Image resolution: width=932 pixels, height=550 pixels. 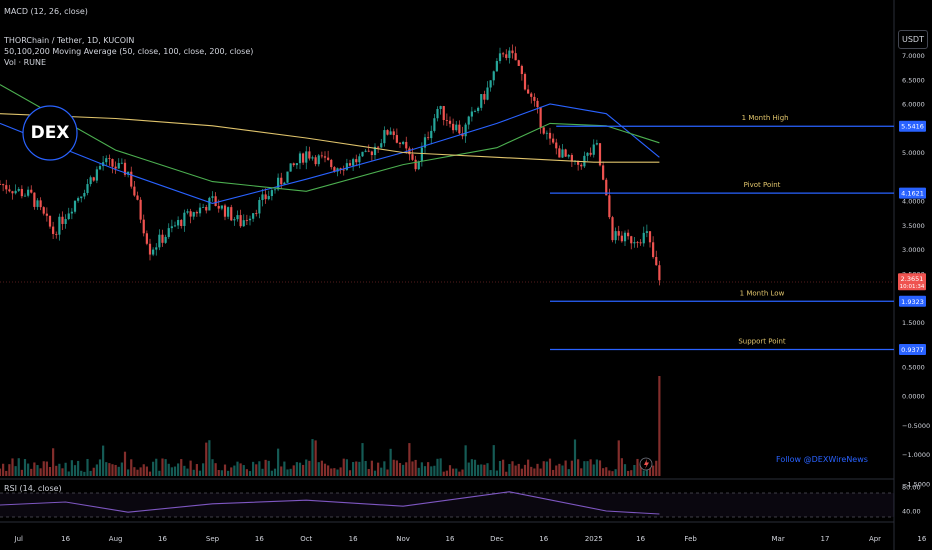 I want to click on time-tick-label: Feb, so click(x=690, y=539).